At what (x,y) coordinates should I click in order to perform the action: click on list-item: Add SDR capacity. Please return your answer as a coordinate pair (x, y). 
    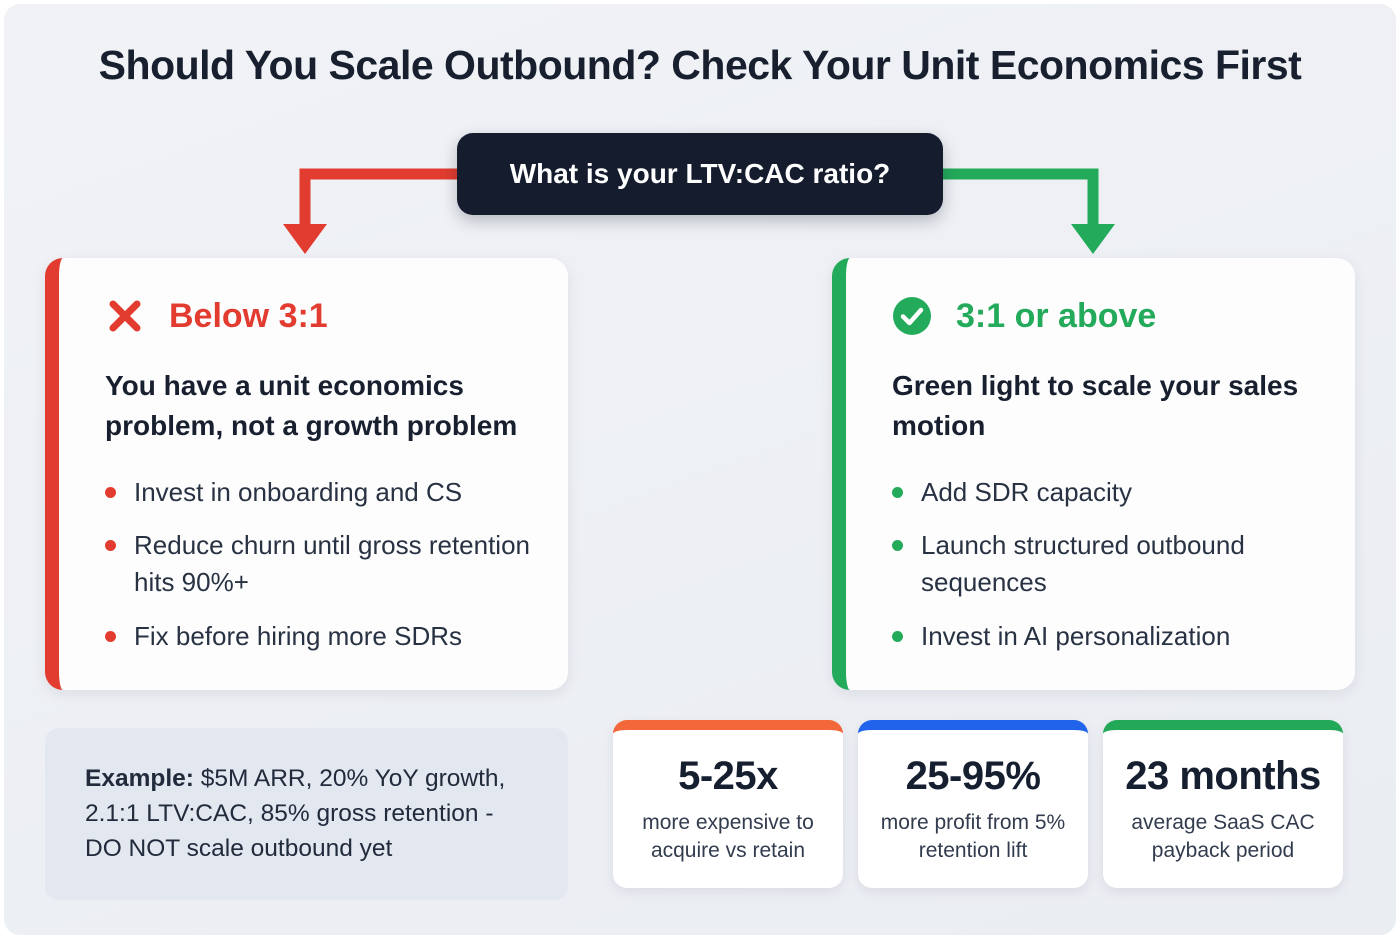
    Looking at the image, I should click on (1105, 492).